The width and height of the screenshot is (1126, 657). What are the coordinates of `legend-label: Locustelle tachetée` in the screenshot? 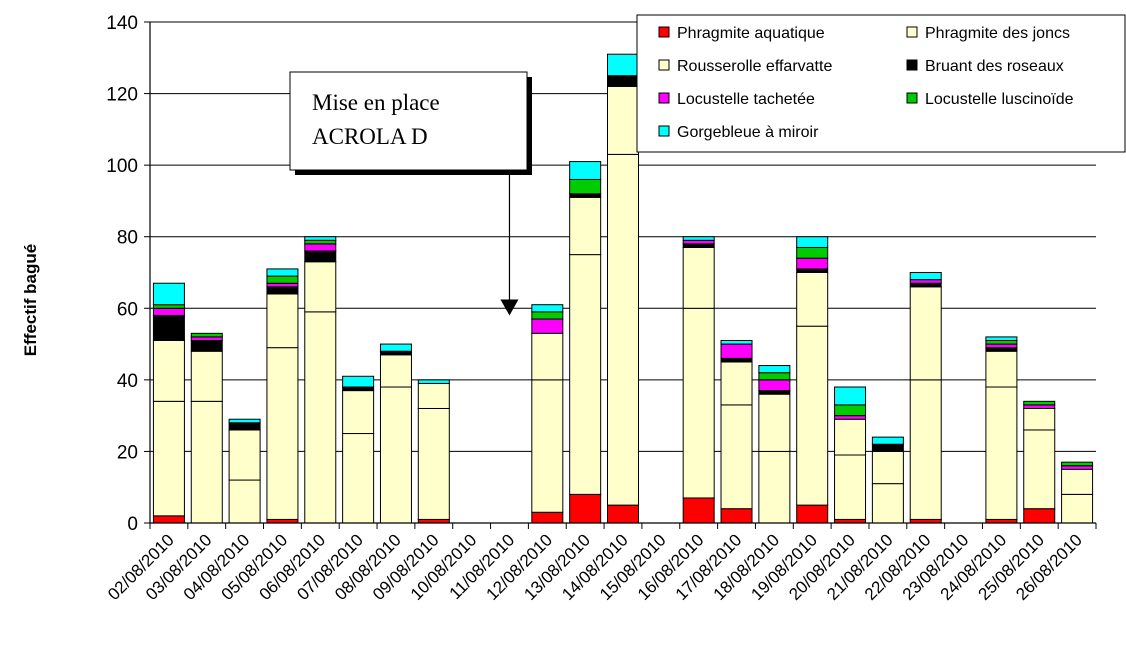 It's located at (746, 99).